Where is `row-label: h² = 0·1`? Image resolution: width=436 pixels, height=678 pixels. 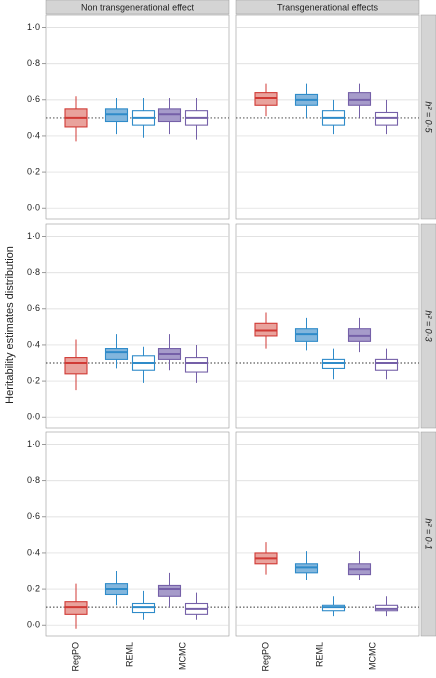 row-label: h² = 0·1 is located at coordinates (429, 533).